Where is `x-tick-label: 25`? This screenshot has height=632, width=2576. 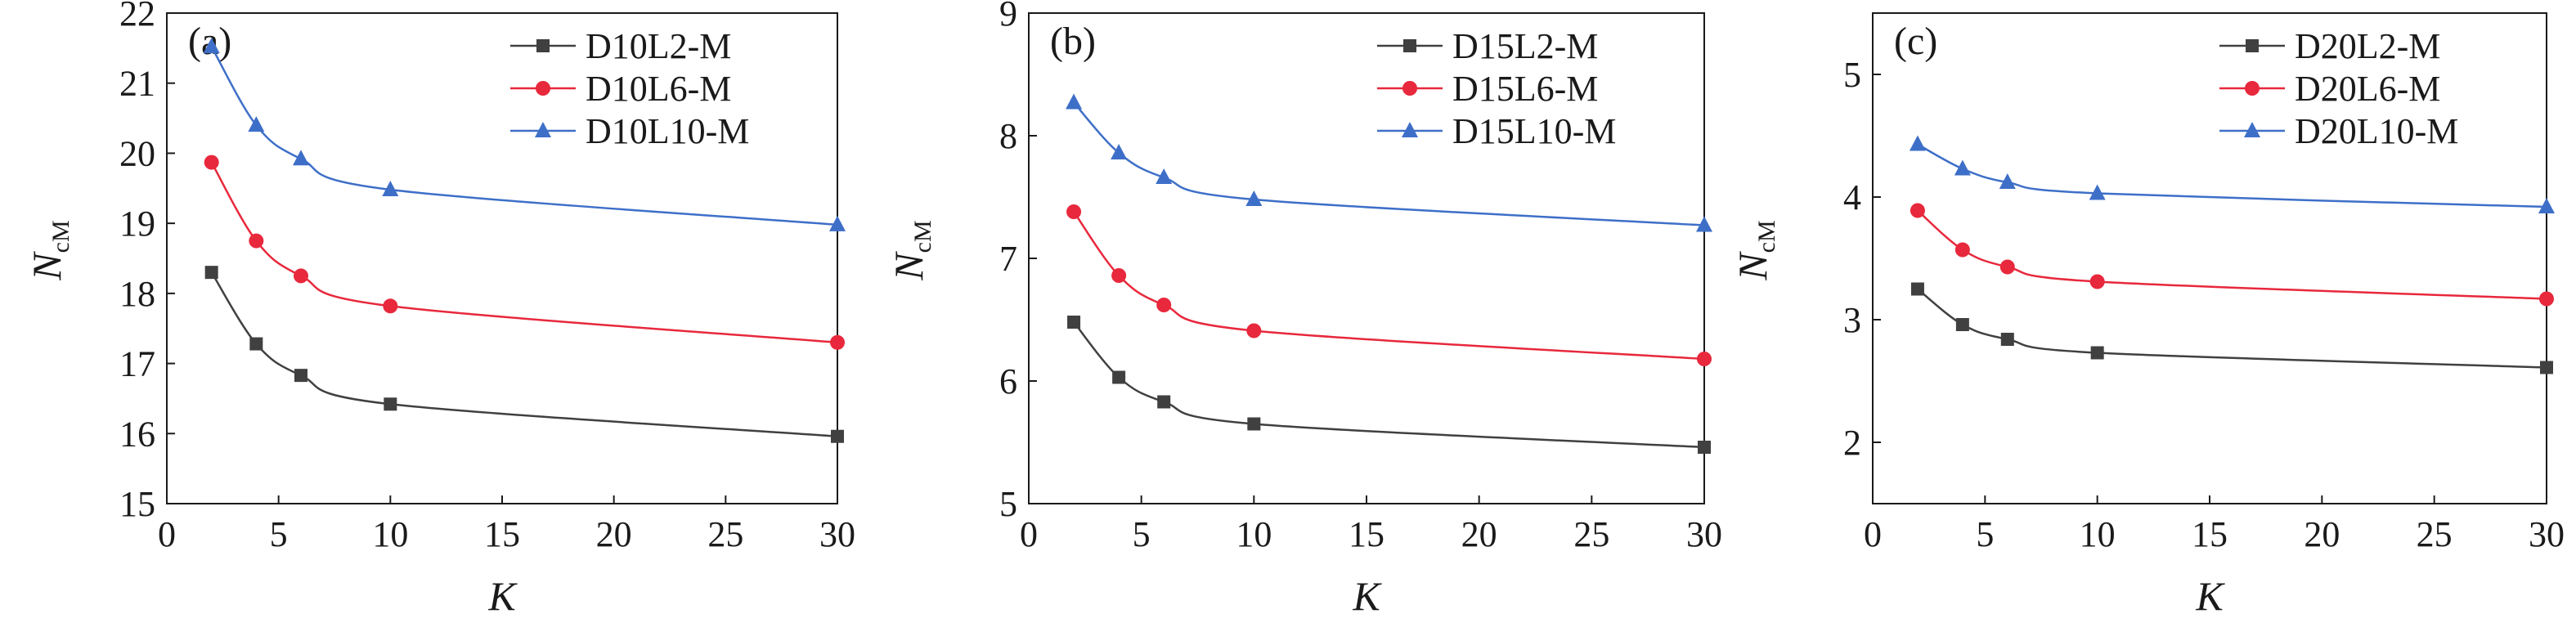 x-tick-label: 25 is located at coordinates (2435, 534).